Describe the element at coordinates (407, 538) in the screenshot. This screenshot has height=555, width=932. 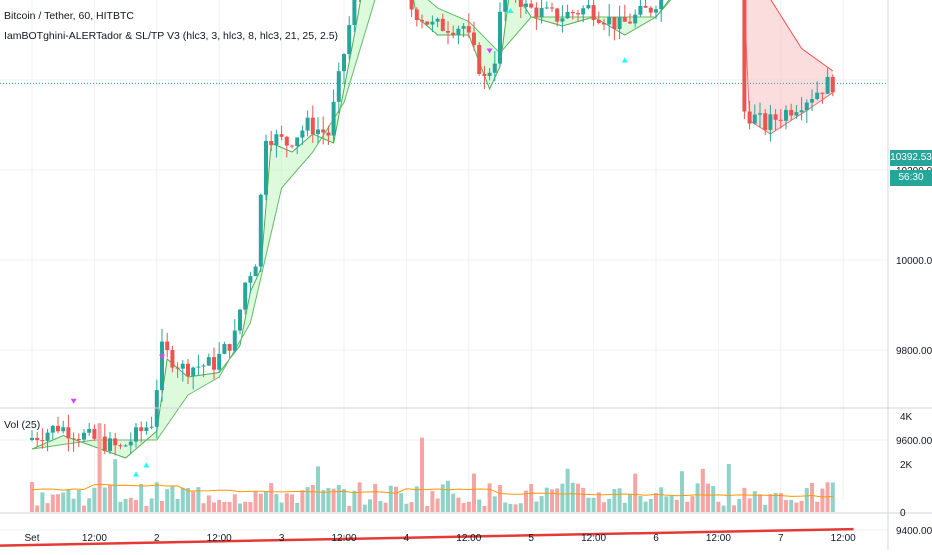
I see `time-axis-label: 4` at that location.